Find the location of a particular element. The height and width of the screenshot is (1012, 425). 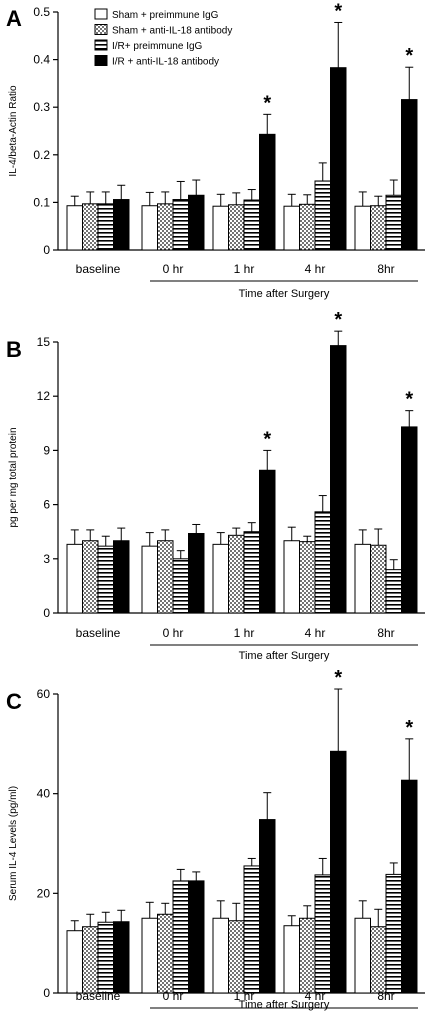

legend-label: Sham + anti-IL-18 antibody is located at coordinates (172, 31).